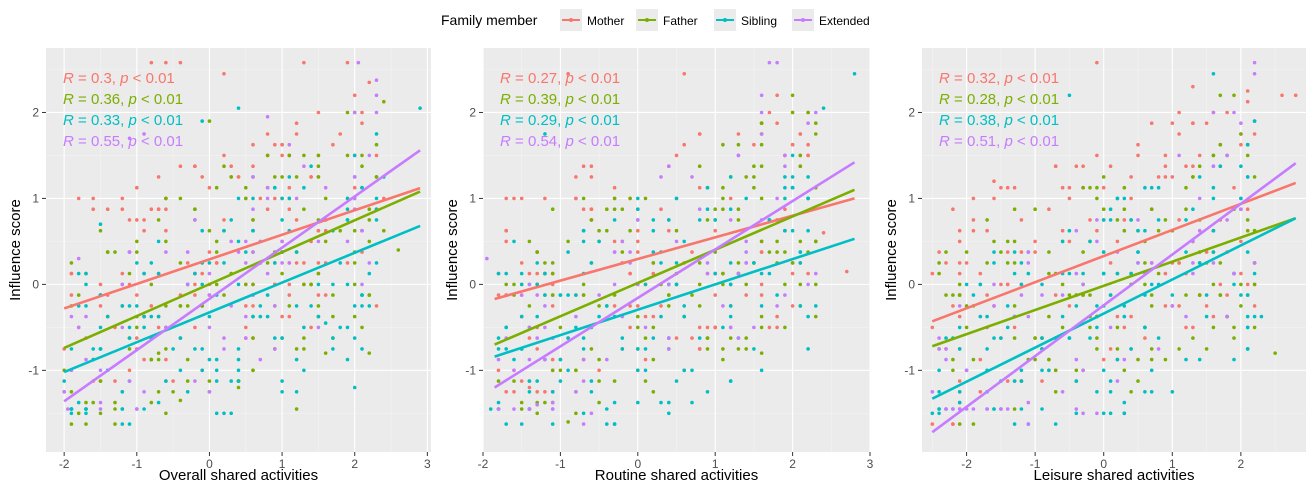 The image size is (1312, 486). What do you see at coordinates (911, 198) in the screenshot?
I see `y-tick-label: 1` at bounding box center [911, 198].